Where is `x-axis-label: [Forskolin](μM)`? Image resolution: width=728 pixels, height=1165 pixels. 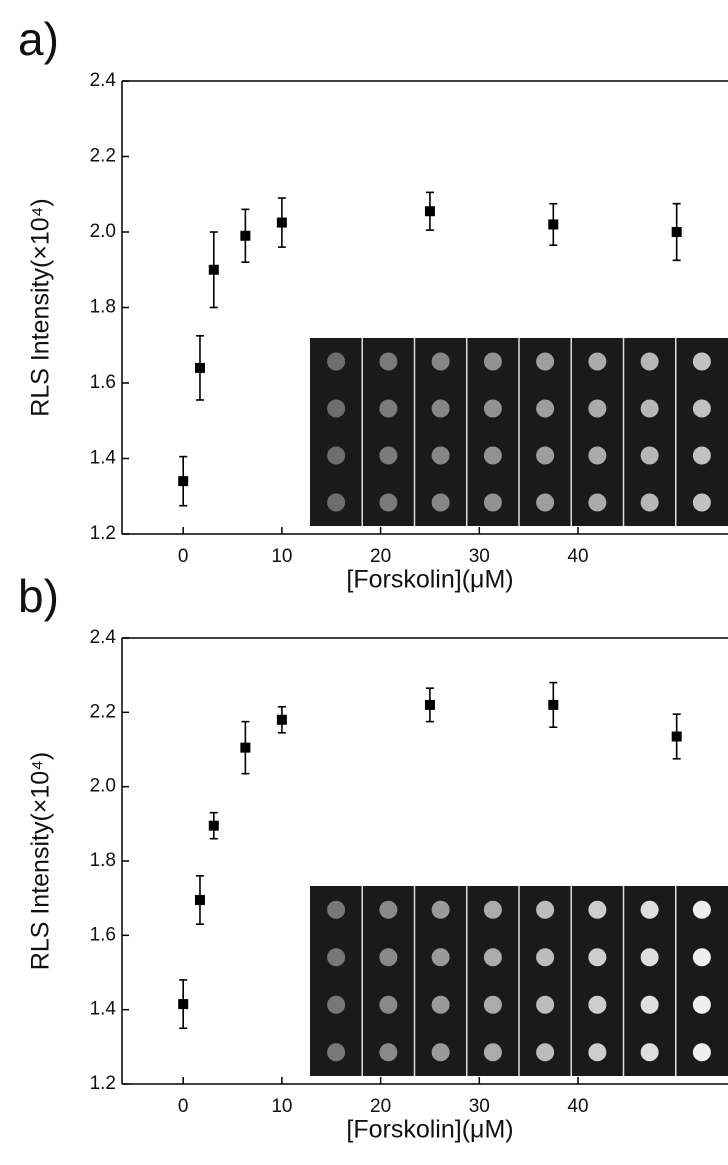
x-axis-label: [Forskolin](μM) is located at coordinates (429, 580).